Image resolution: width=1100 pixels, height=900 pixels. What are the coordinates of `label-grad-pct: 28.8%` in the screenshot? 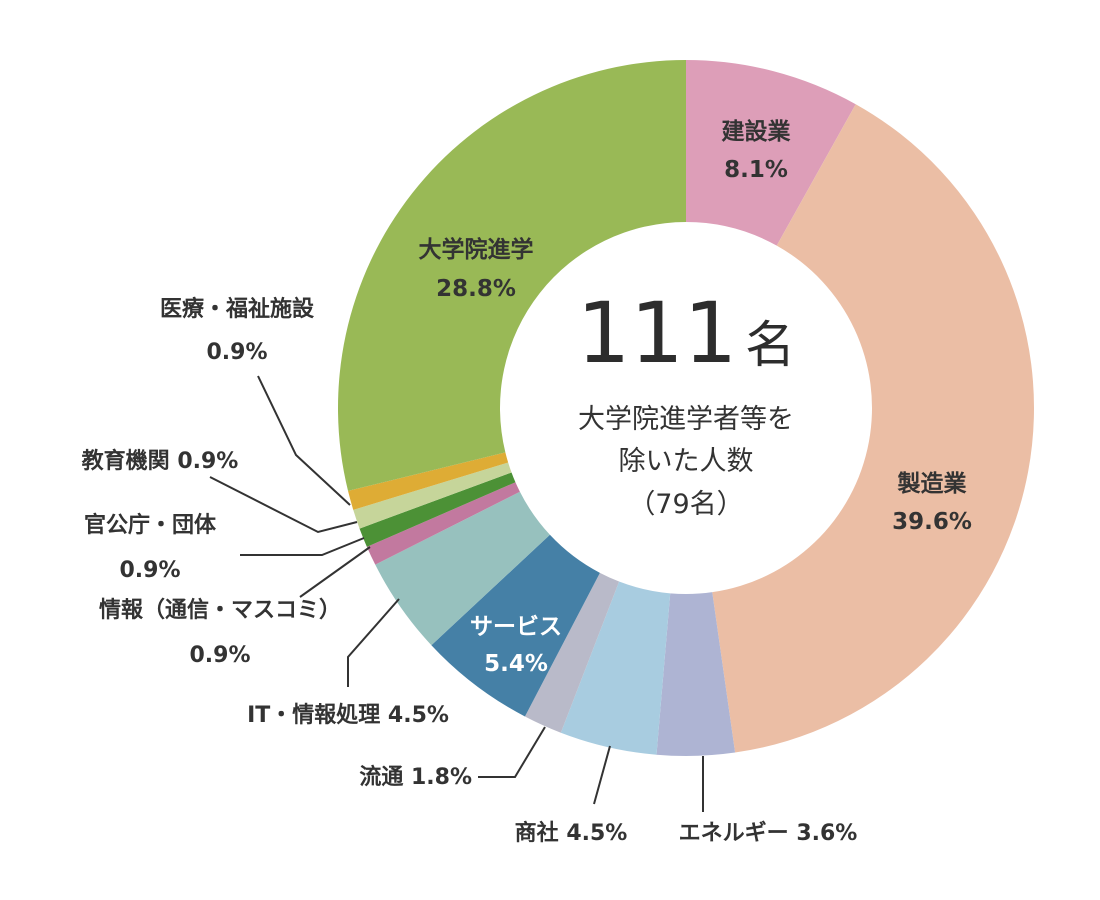 It's located at (476, 289).